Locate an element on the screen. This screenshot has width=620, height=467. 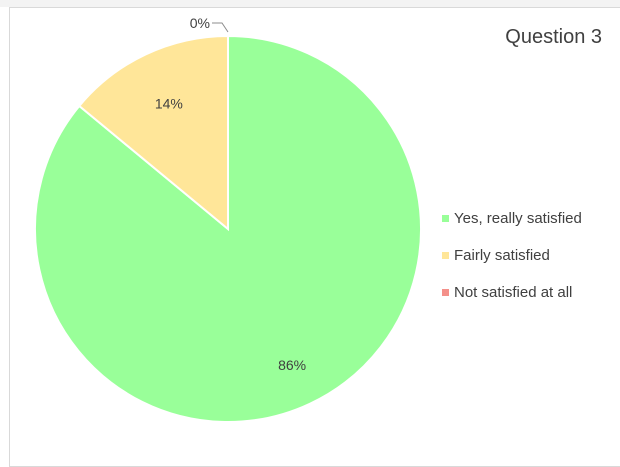
leader-line-not is located at coordinates (220, 27).